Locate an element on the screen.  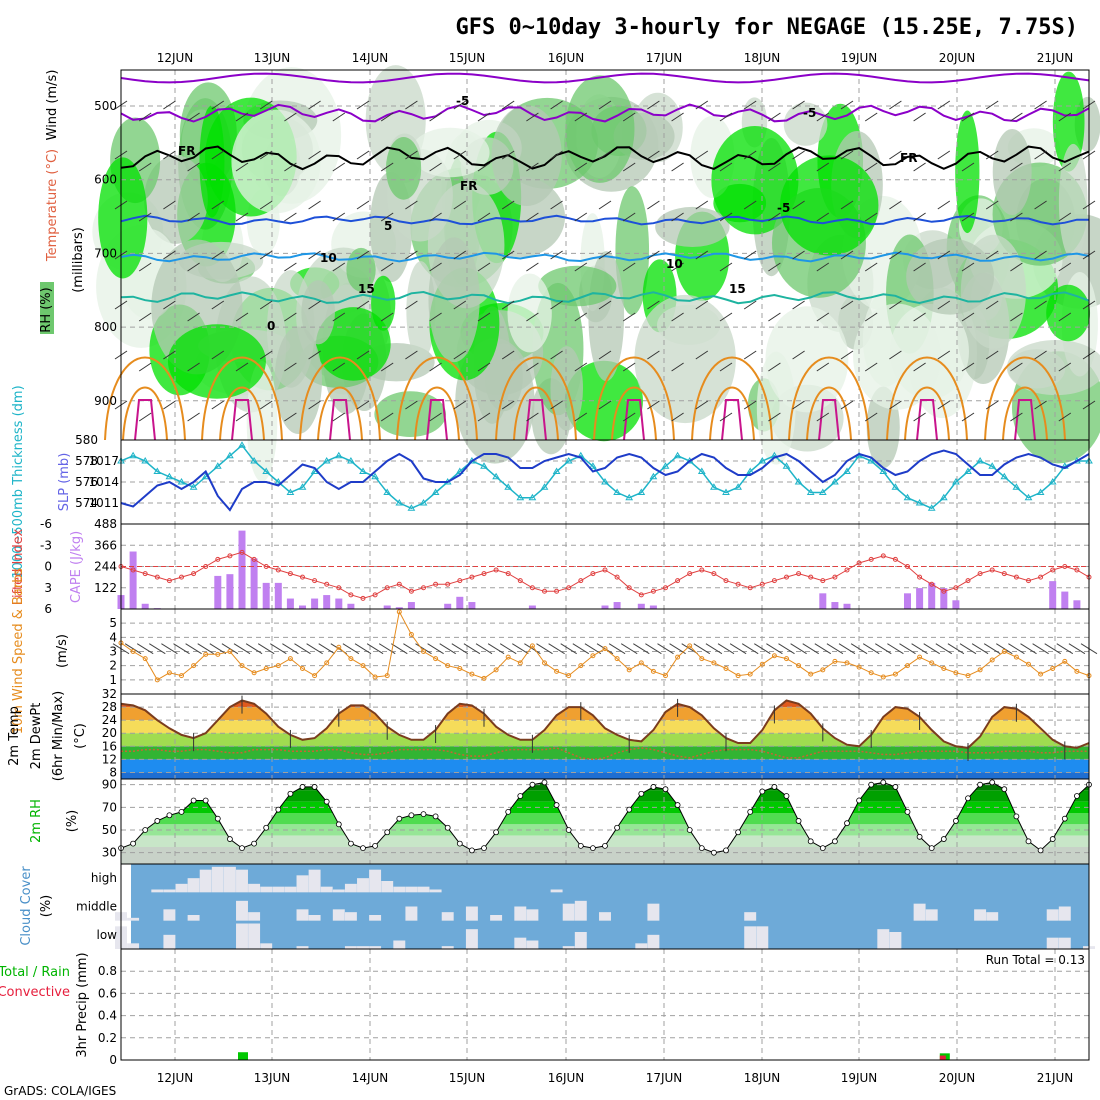
pressure-tick-label: 900 is located at coordinates (105, 401).